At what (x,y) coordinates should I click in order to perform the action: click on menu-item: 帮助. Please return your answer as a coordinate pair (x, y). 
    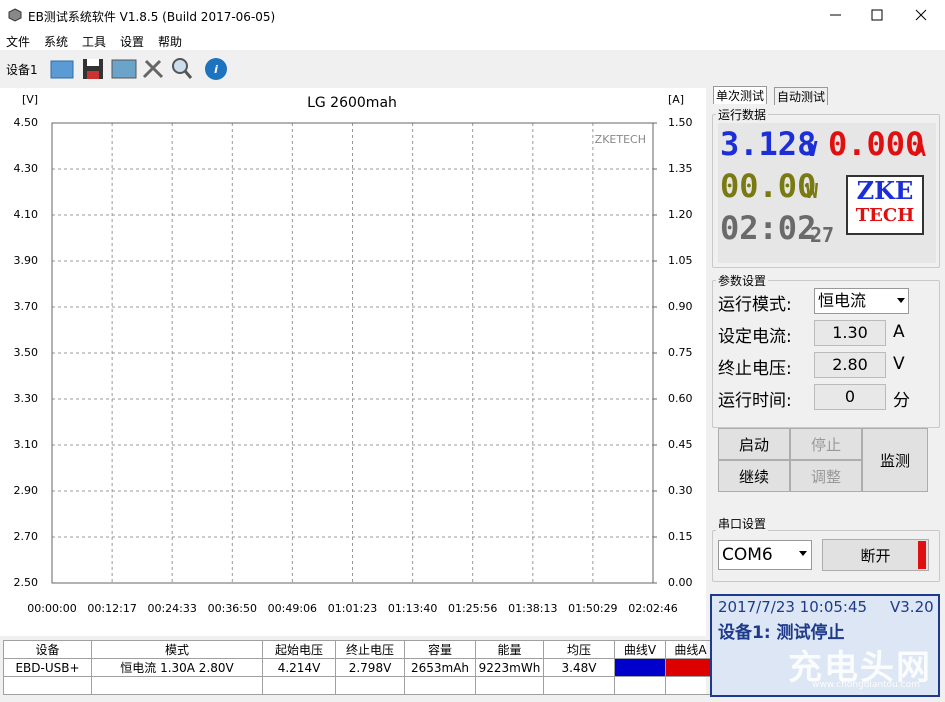
    Looking at the image, I should click on (170, 42).